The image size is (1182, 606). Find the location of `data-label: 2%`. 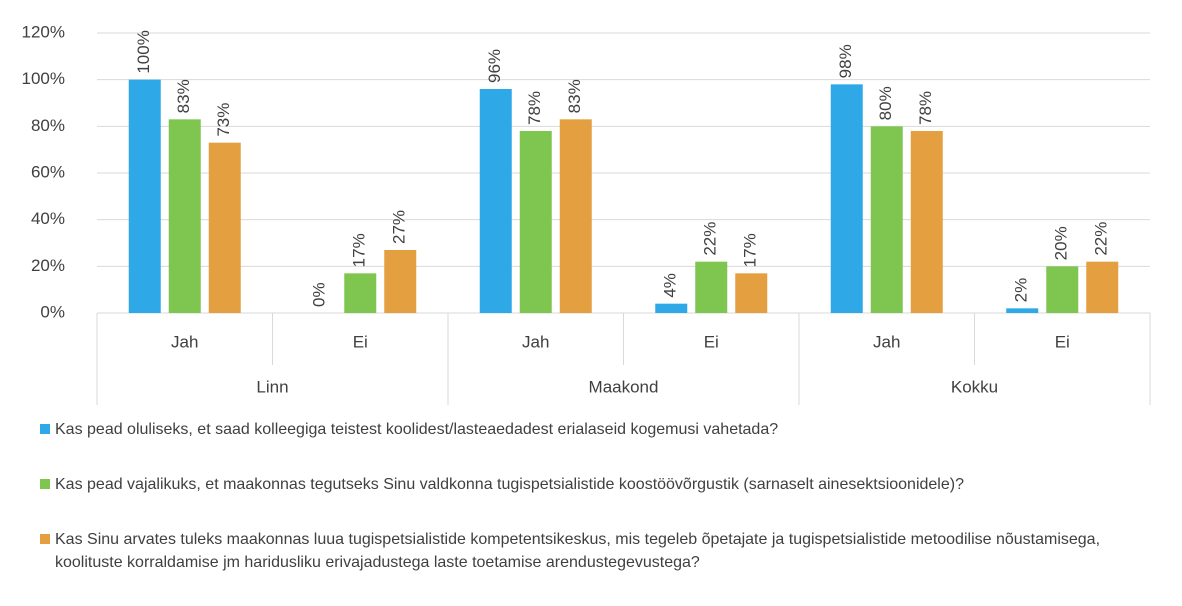

data-label: 2% is located at coordinates (1021, 290).